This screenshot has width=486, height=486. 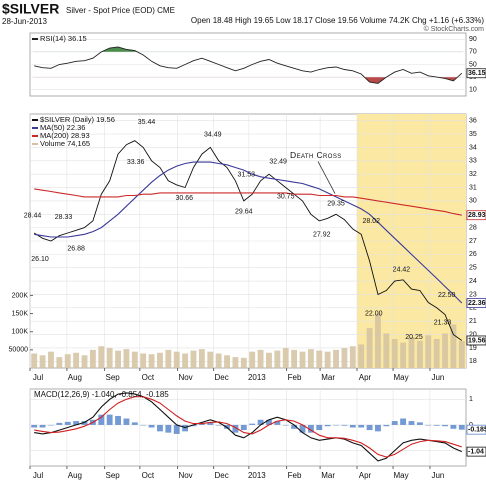 What do you see at coordinates (336, 203) in the screenshot?
I see `price-annotation: 29.35` at bounding box center [336, 203].